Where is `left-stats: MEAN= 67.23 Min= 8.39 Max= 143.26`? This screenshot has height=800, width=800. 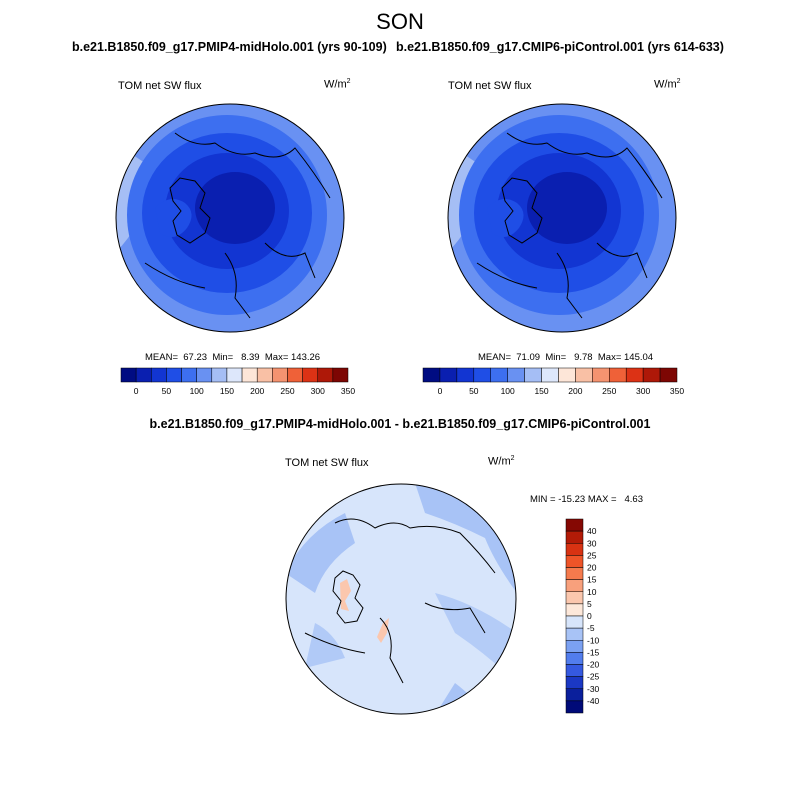 left-stats: MEAN= 67.23 Min= 8.39 Max= 143.26 is located at coordinates (233, 357).